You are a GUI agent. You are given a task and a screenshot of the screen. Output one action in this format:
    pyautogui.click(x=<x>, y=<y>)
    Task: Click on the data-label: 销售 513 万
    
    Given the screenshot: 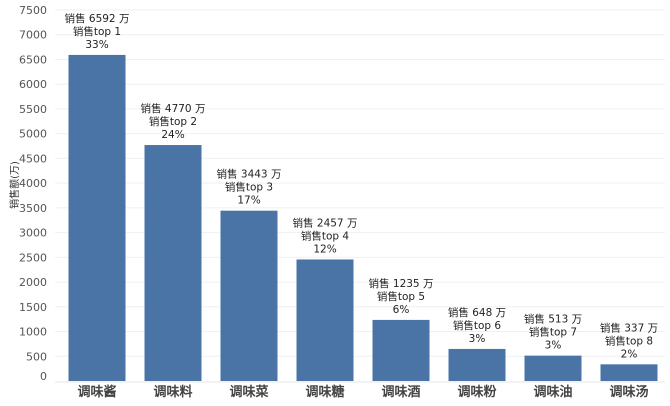 What is the action you would take?
    pyautogui.click(x=553, y=319)
    